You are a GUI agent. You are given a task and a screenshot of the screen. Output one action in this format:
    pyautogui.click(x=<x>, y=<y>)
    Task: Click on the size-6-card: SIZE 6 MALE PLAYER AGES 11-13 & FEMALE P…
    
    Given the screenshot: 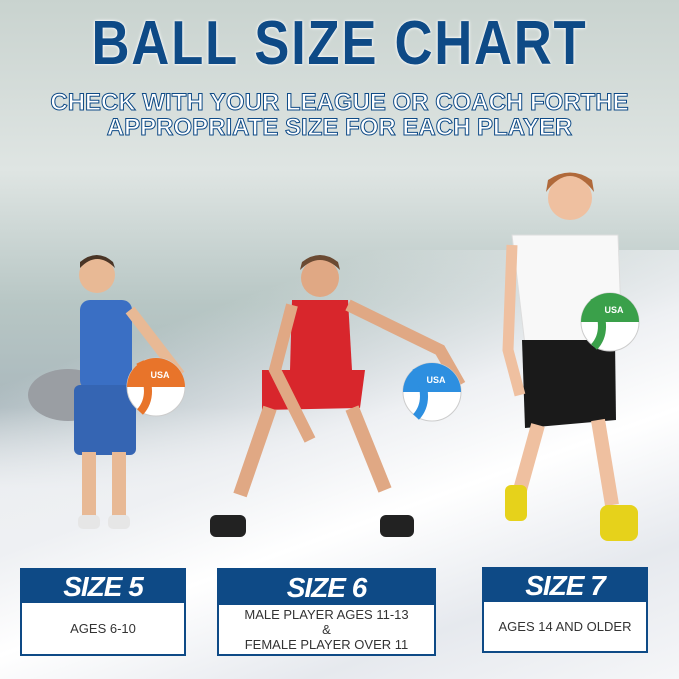 What is the action you would take?
    pyautogui.click(x=326, y=612)
    